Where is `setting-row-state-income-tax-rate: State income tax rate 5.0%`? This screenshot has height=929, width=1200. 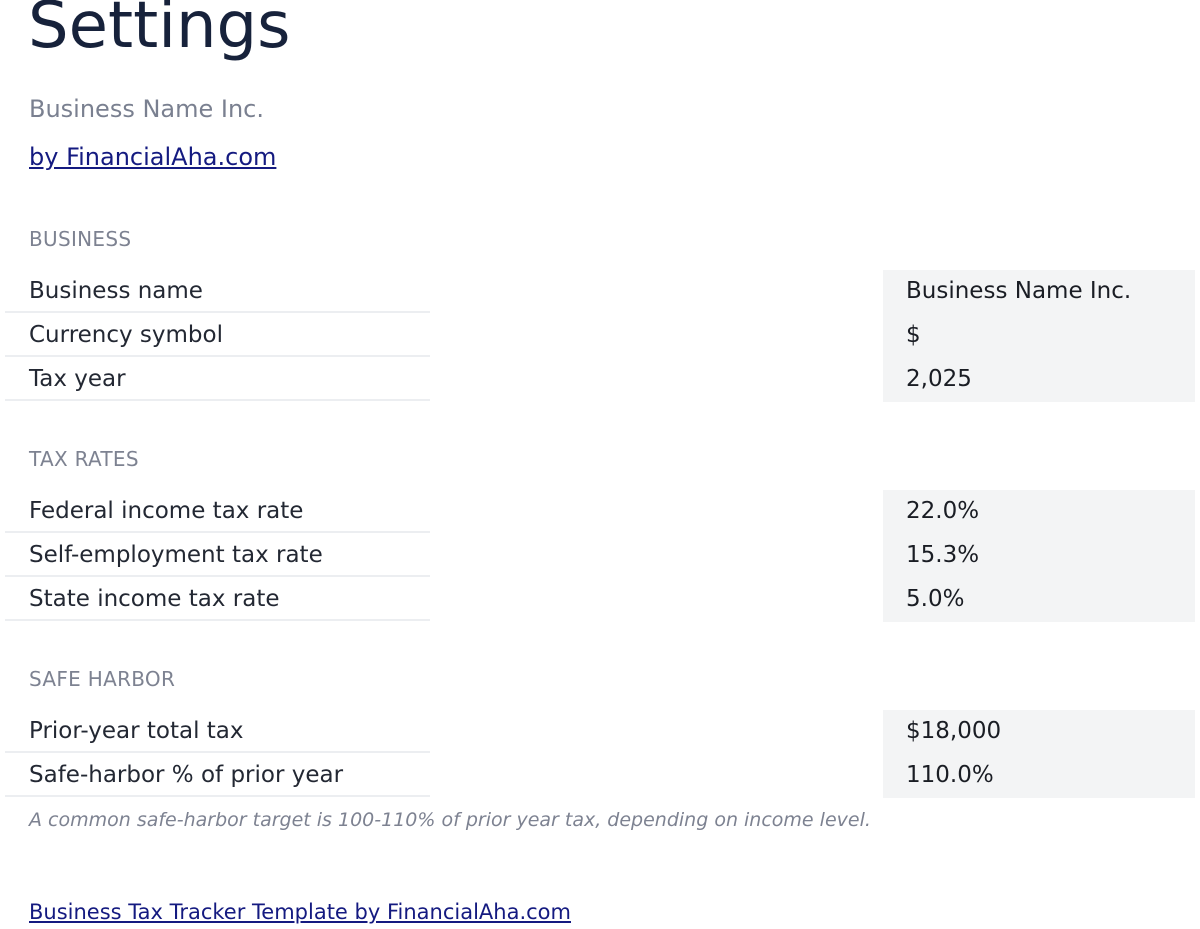 setting-row-state-income-tax-rate: State income tax rate 5.0% is located at coordinates (600, 600).